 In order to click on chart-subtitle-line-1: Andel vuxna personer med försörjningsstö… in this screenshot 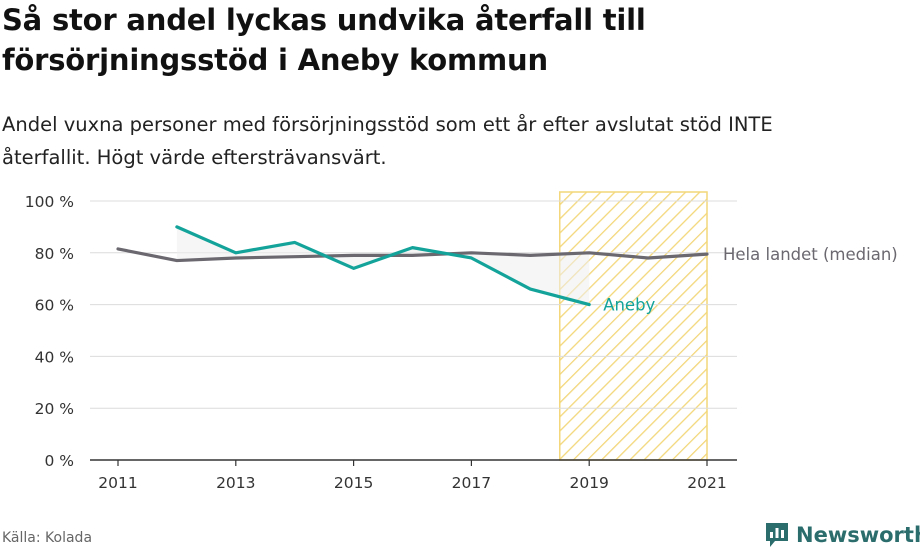, I will do `click(387, 124)`.